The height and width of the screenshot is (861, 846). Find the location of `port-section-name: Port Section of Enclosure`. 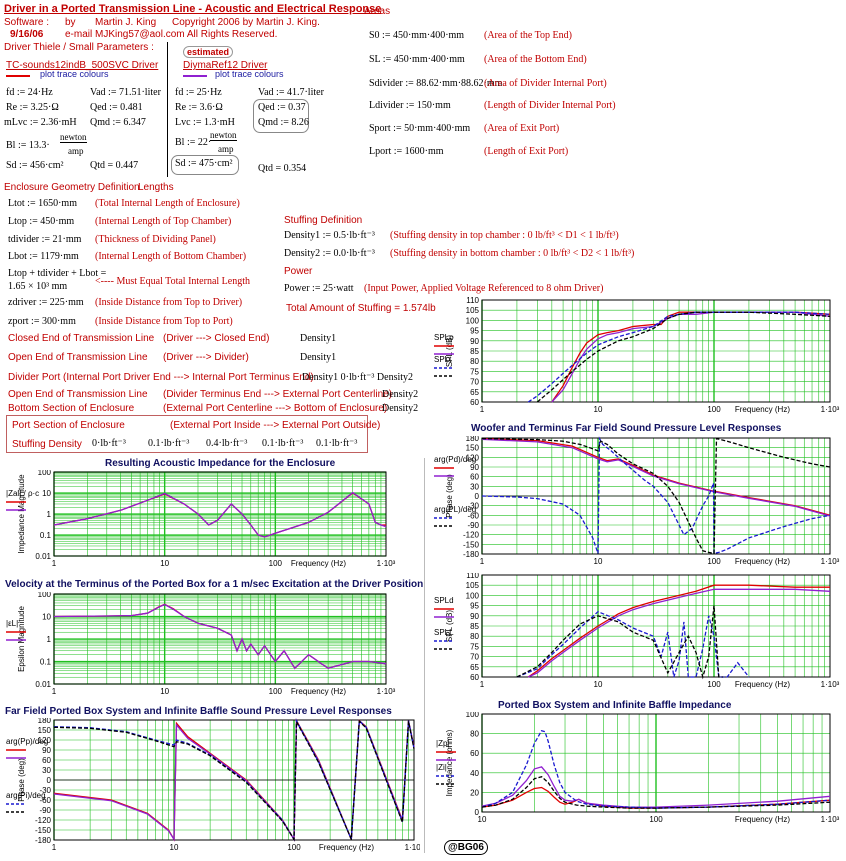

port-section-name: Port Section of Enclosure is located at coordinates (68, 425).